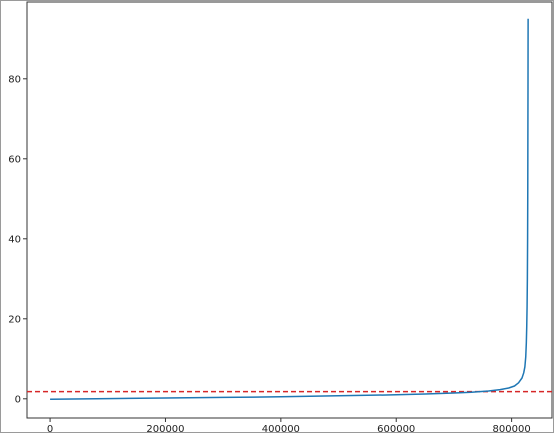  Describe the element at coordinates (165, 428) in the screenshot. I see `x-tick-label: 200000` at that location.